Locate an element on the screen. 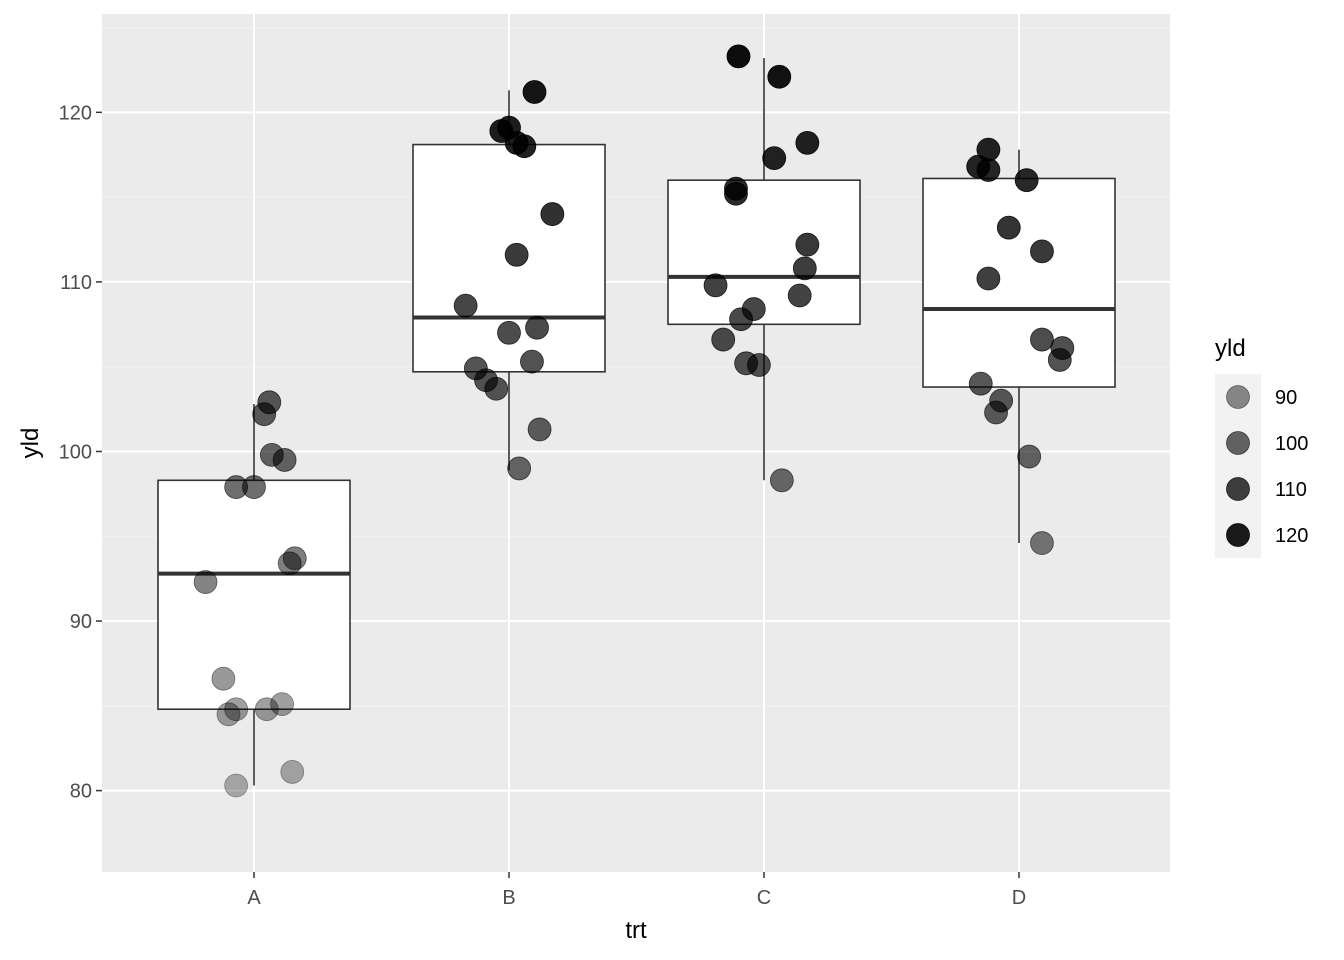  x-axis: A B C D is located at coordinates (636, 890).